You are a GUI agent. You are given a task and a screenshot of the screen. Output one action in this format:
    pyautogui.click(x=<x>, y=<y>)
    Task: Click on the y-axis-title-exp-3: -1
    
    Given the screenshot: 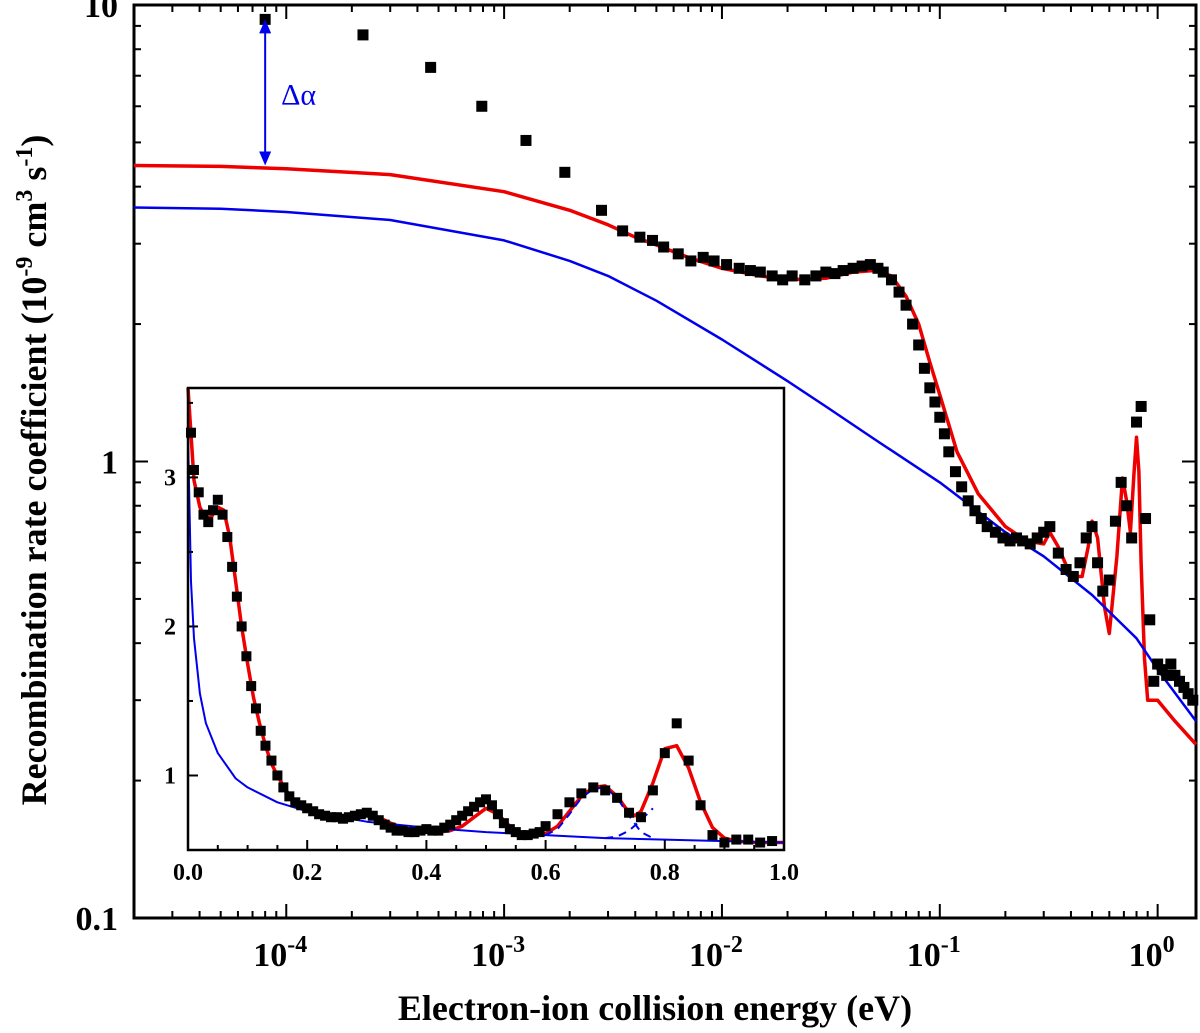 What is the action you would take?
    pyautogui.click(x=25, y=157)
    